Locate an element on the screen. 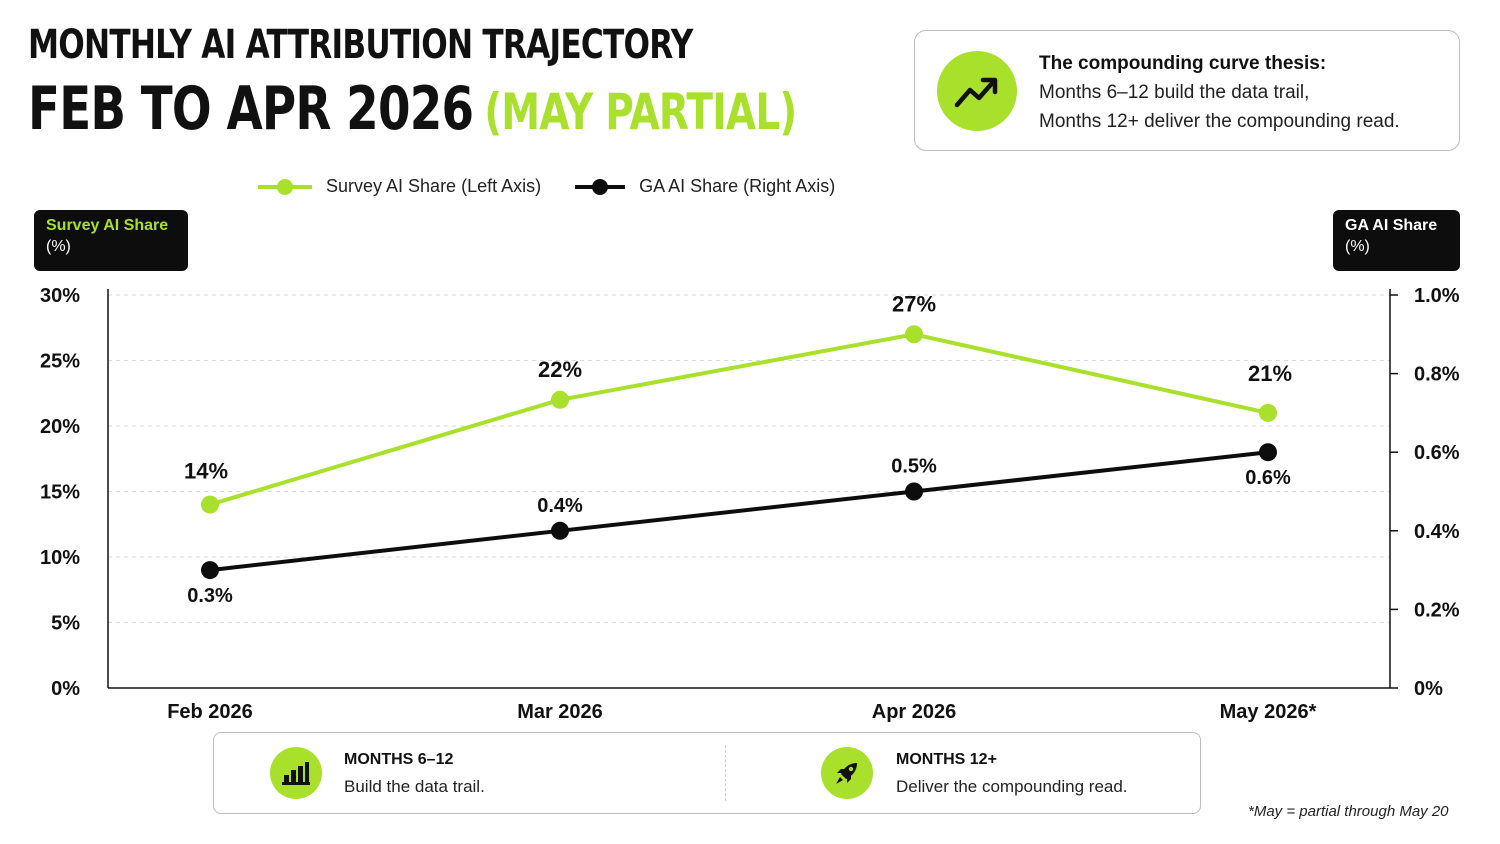 The height and width of the screenshot is (844, 1500). right-axis-unit: (%) is located at coordinates (1357, 246).